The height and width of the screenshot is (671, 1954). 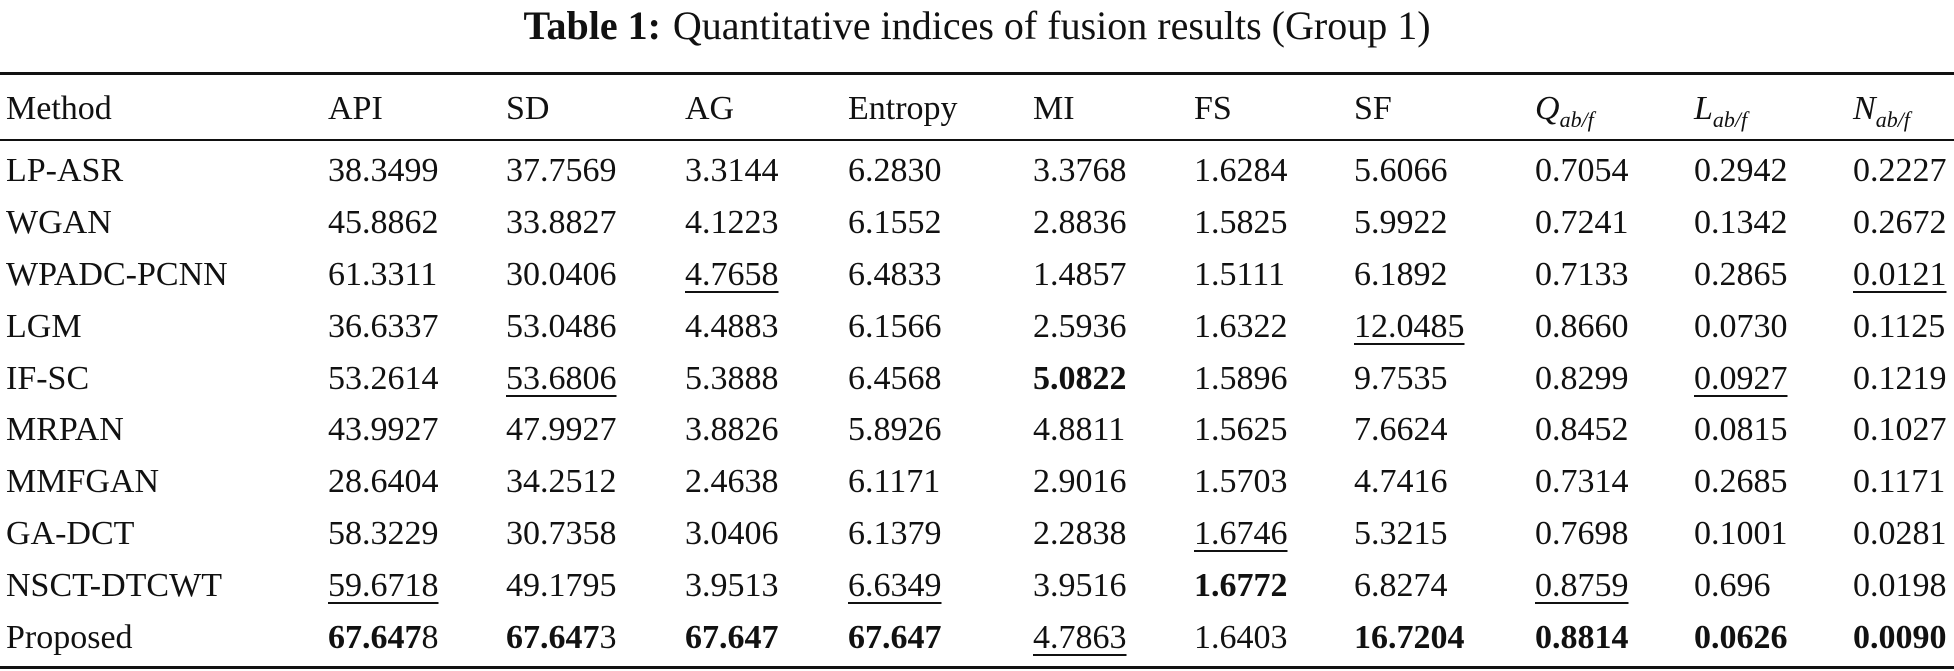 What do you see at coordinates (1582, 274) in the screenshot?
I see `value-cell: 0.7133` at bounding box center [1582, 274].